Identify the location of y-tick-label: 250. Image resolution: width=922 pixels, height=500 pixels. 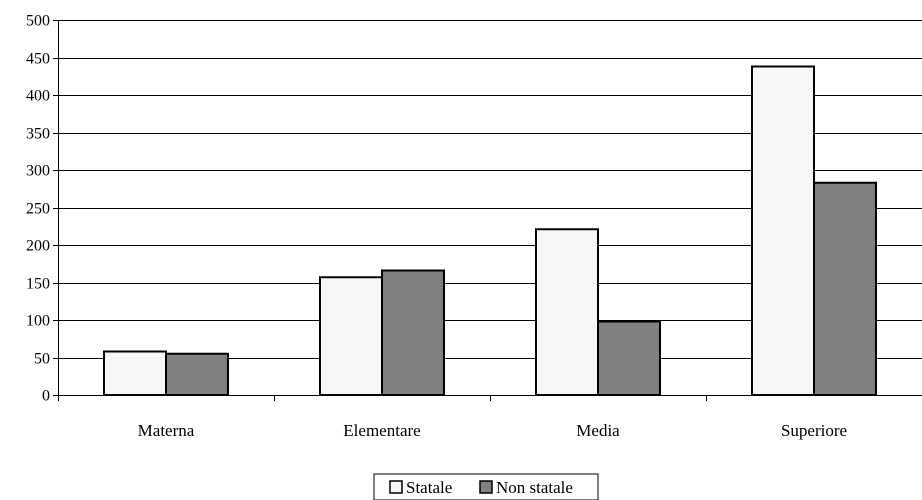
(38, 209).